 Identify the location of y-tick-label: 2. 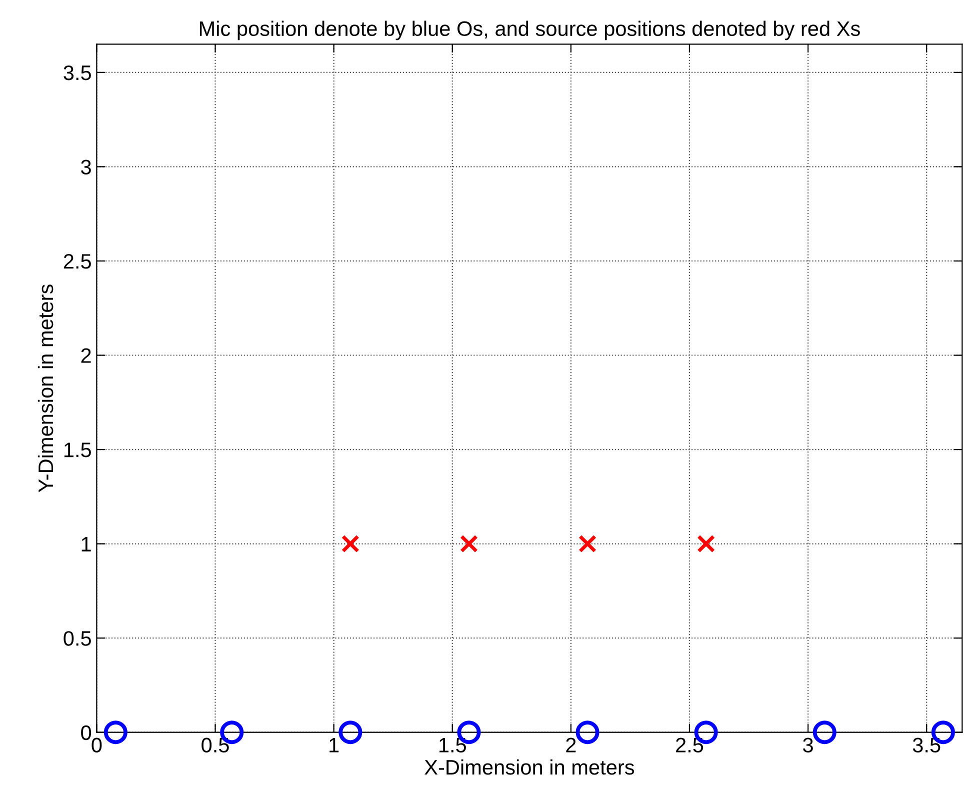
(86, 355).